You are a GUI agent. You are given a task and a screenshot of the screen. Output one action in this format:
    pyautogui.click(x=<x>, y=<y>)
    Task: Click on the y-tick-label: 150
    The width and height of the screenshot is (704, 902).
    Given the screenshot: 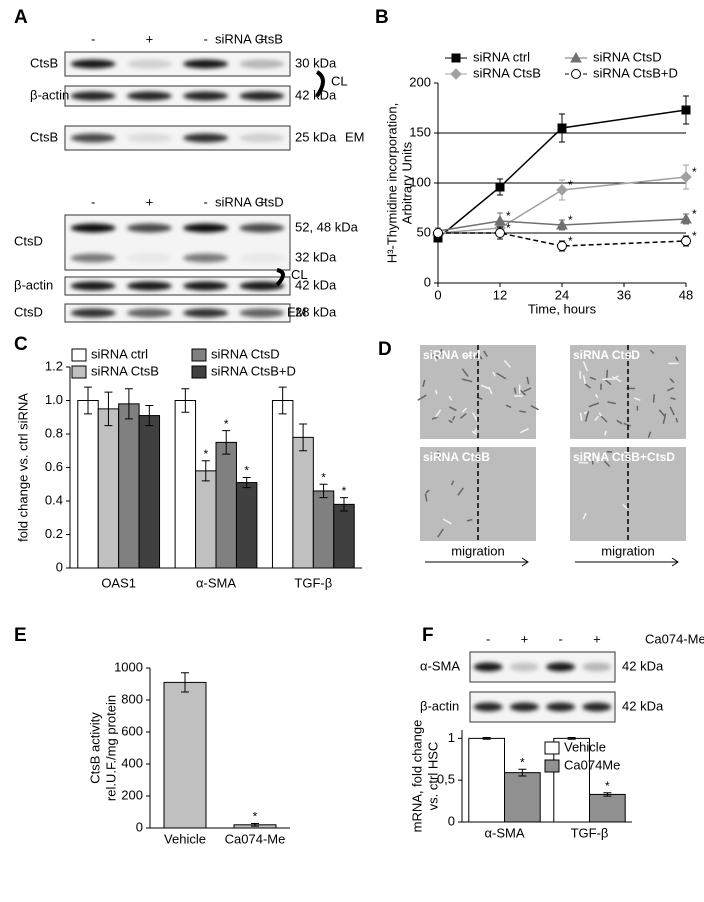 What is the action you would take?
    pyautogui.click(x=420, y=131)
    